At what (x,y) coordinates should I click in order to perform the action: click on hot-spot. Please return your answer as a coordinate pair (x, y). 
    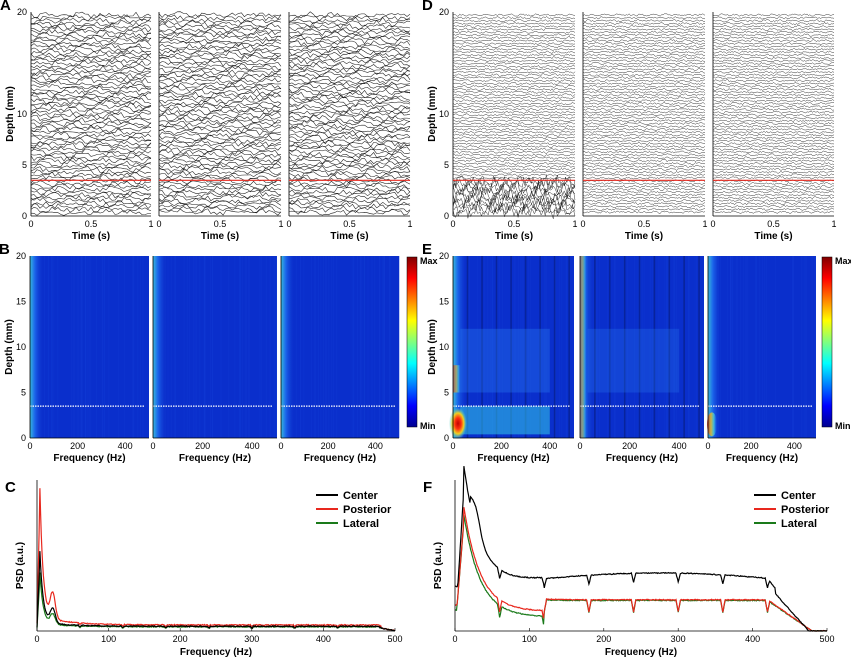
    Looking at the image, I should click on (458, 423).